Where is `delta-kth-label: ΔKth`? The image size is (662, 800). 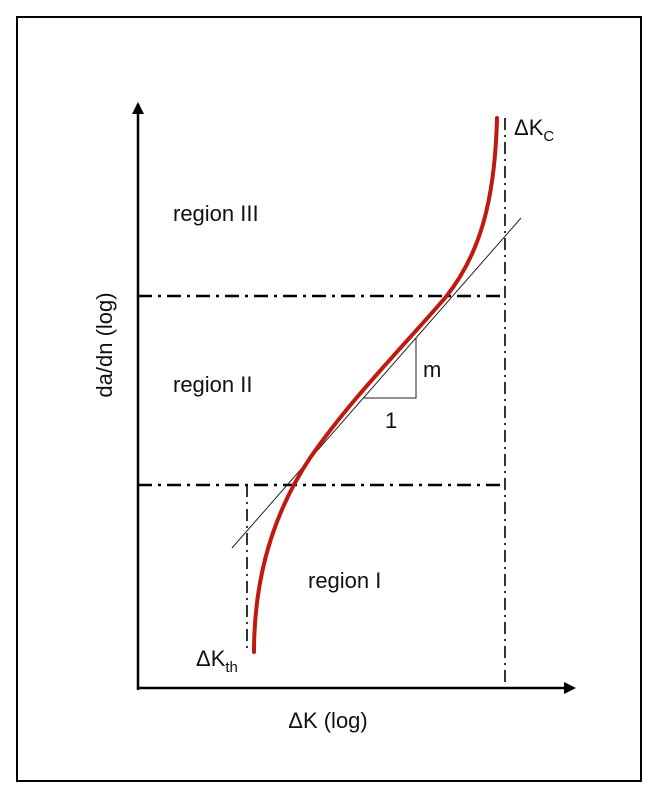
delta-kth-label: ΔKth is located at coordinates (217, 661).